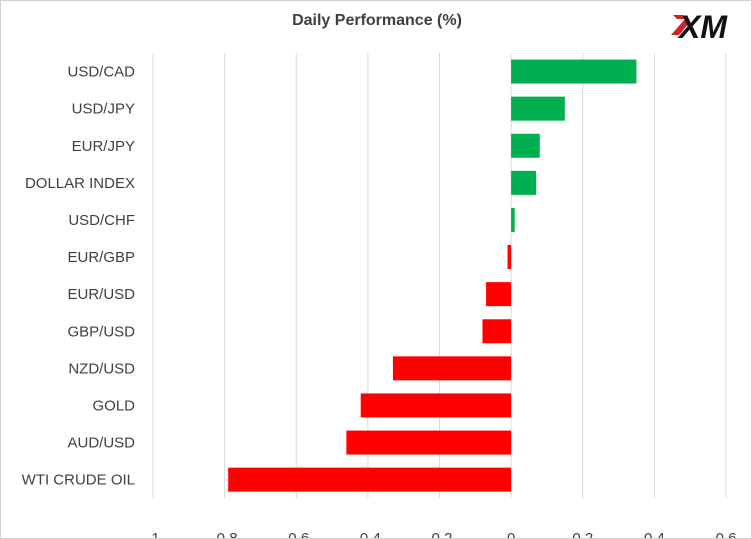 The width and height of the screenshot is (752, 539). What do you see at coordinates (511, 534) in the screenshot?
I see `x-tick-label: 0` at bounding box center [511, 534].